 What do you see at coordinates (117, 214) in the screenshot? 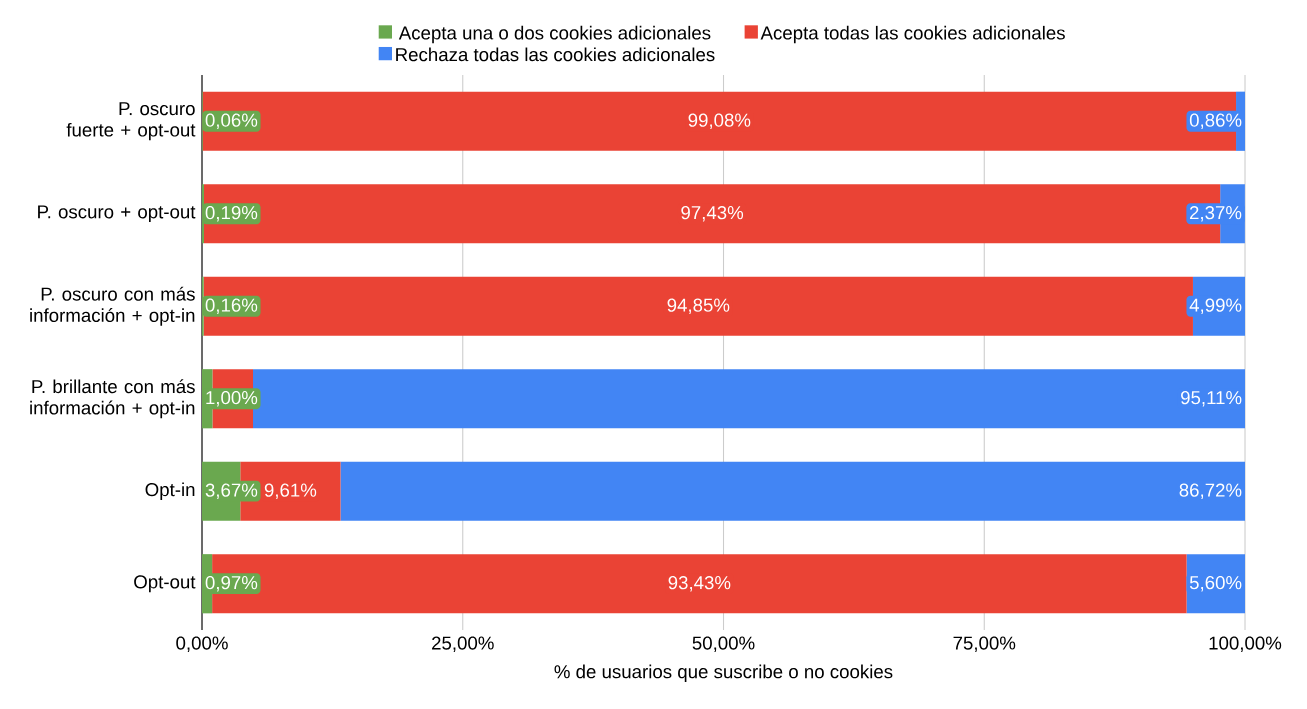
I see `y-tick-label: P. oscuro + opt-out` at bounding box center [117, 214].